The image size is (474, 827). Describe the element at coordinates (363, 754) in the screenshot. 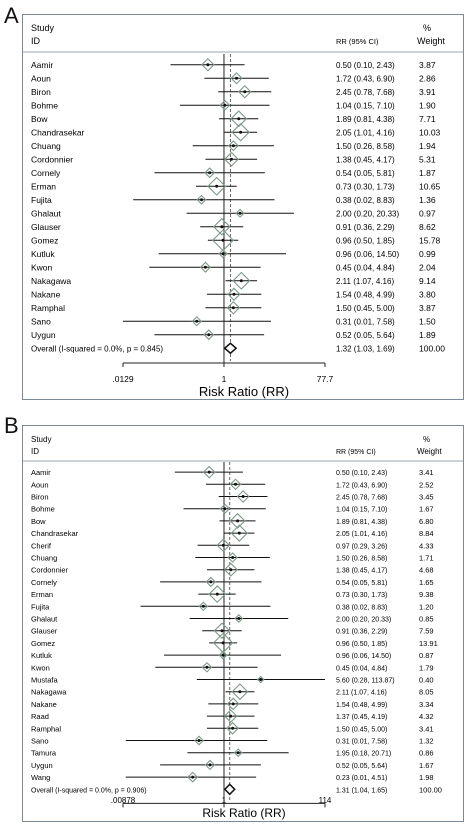

I see `rr-ci-label: 1.95 (0.18, 20.71)` at that location.